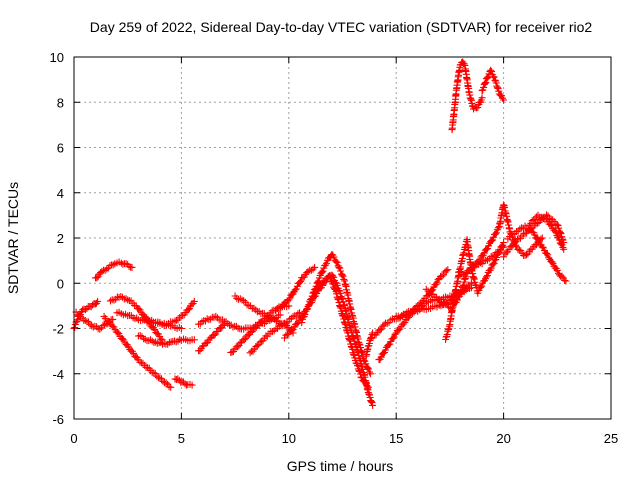 The image size is (640, 485). What do you see at coordinates (57, 57) in the screenshot?
I see `y-tick-label: 10` at bounding box center [57, 57].